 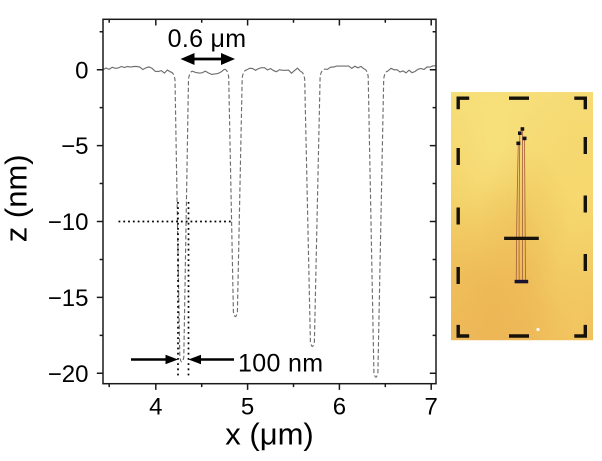 What do you see at coordinates (81, 70) in the screenshot?
I see `svg-text: 0` at bounding box center [81, 70].